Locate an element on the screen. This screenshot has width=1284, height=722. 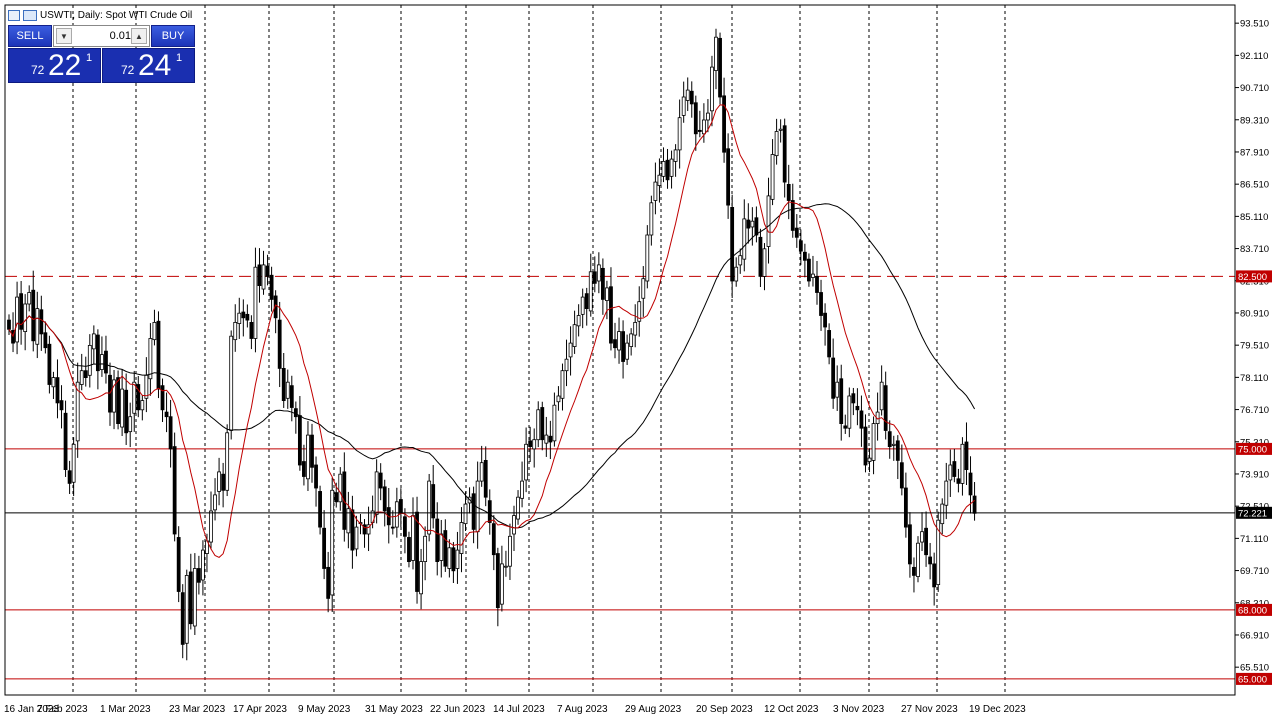
current-price-tag-box is located at coordinates (1254, 512).